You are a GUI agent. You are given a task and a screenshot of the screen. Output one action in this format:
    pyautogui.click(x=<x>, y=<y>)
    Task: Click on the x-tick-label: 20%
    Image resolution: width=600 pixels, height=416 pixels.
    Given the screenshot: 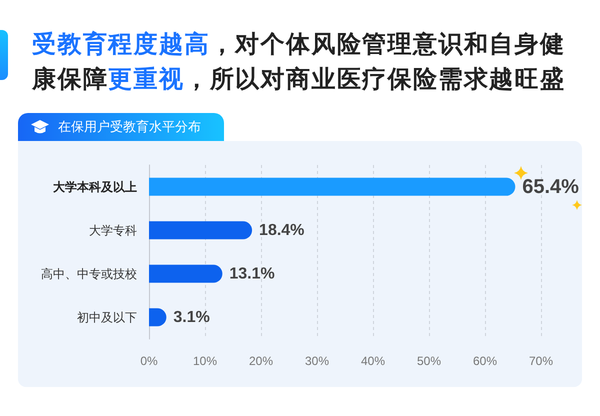 What is the action you would take?
    pyautogui.click(x=261, y=361)
    